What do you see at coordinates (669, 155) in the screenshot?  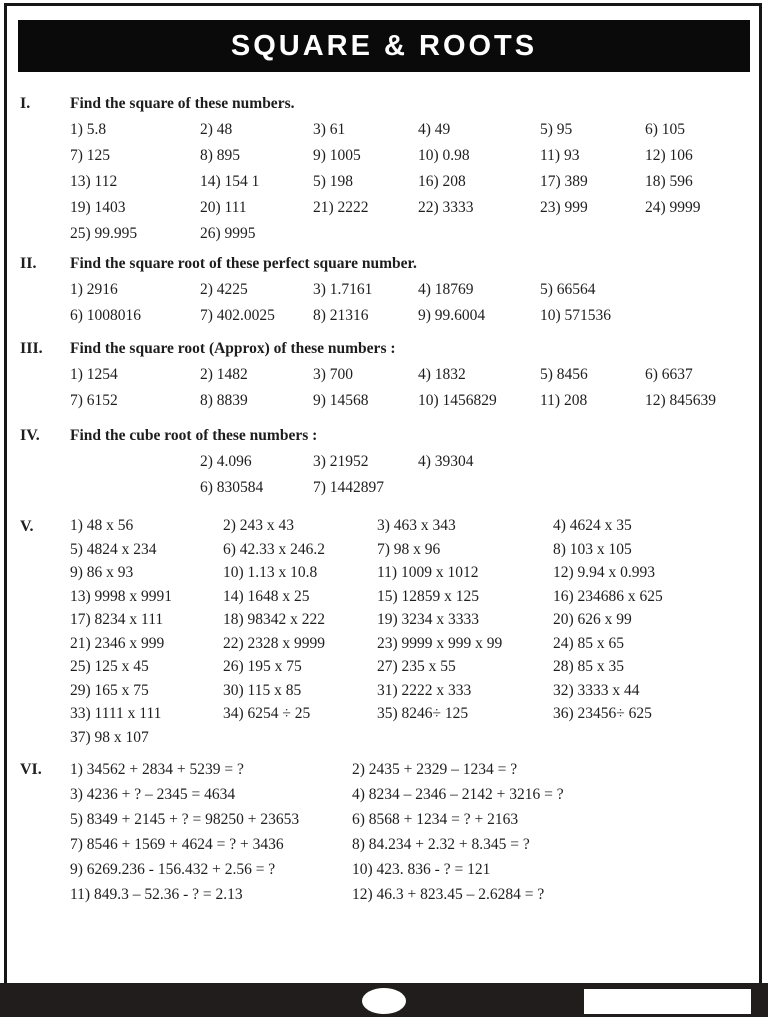 I see `exercise-item: 12) 106` at bounding box center [669, 155].